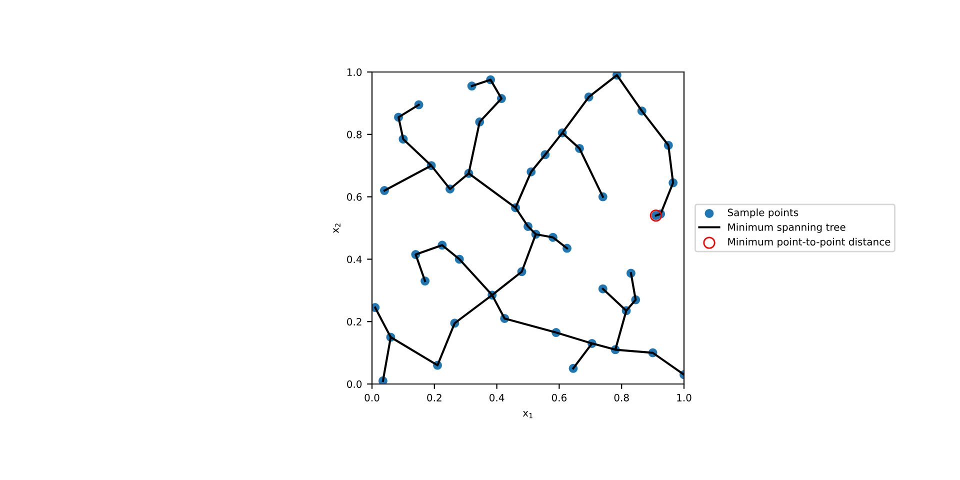 This screenshot has height=480, width=960. Describe the element at coordinates (434, 398) in the screenshot. I see `x-tick-label: 0.2` at that location.